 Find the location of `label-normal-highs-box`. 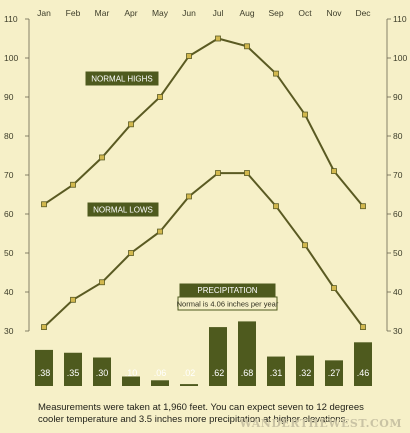

label-normal-highs-box is located at coordinates (122, 78).